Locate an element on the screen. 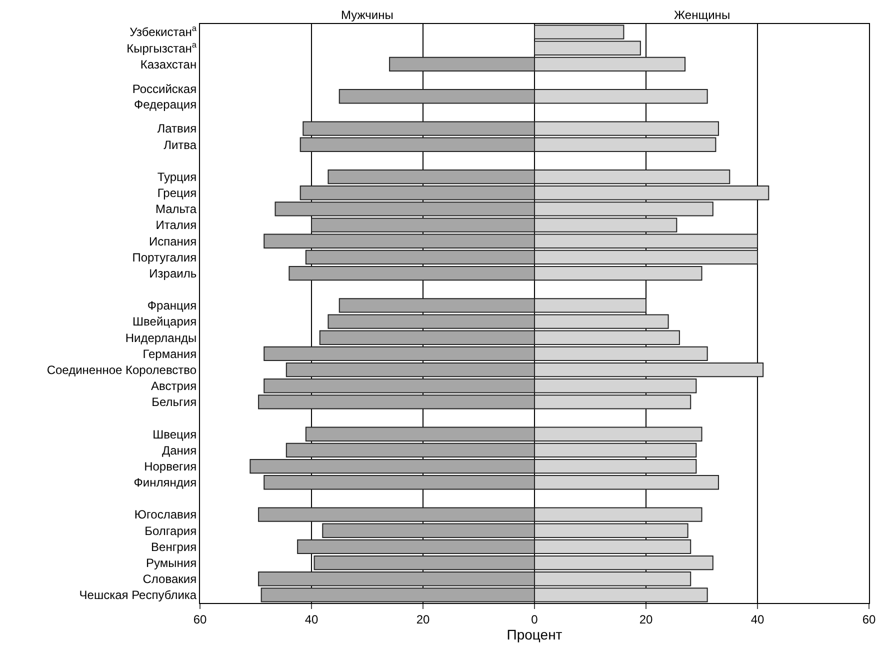 This screenshot has height=650, width=886. x-axis-title: Процент is located at coordinates (534, 634).